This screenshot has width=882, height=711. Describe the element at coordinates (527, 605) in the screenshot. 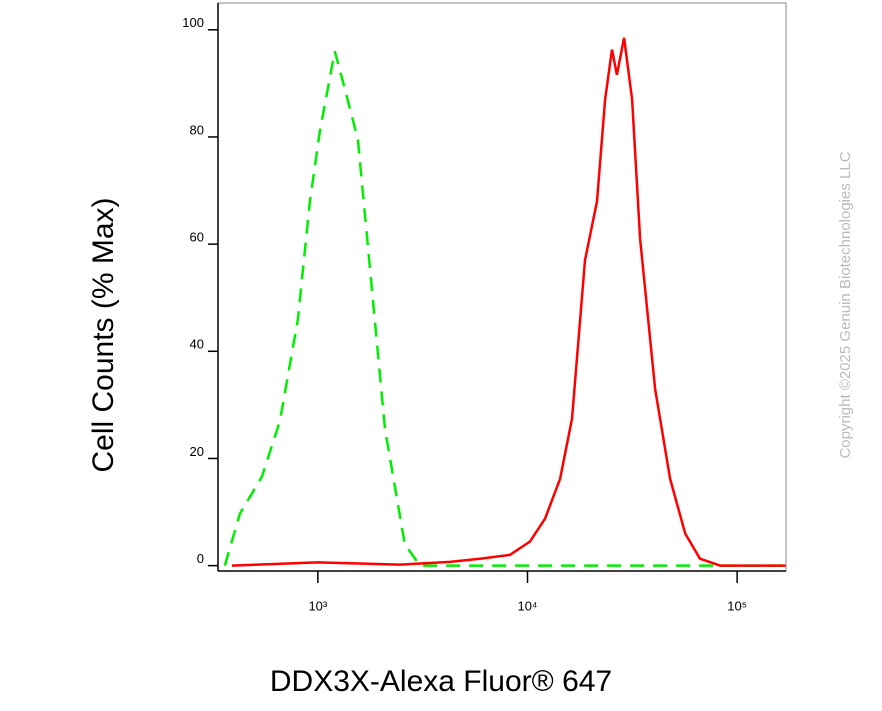

I see `x-tick-label: 10⁴` at that location.